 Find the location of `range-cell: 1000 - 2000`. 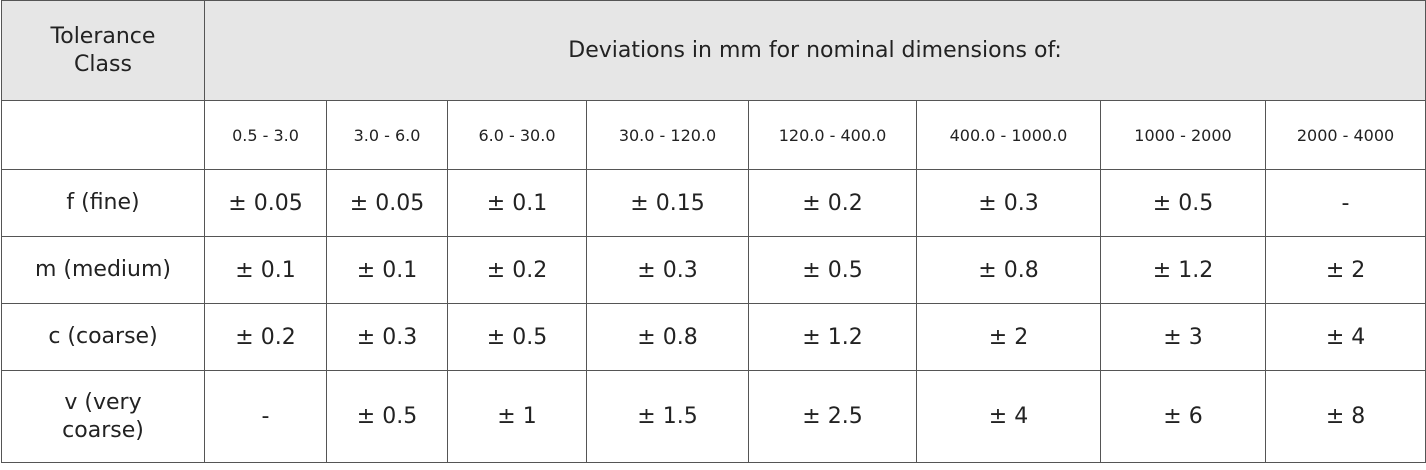

range-cell: 1000 - 2000 is located at coordinates (1183, 135).